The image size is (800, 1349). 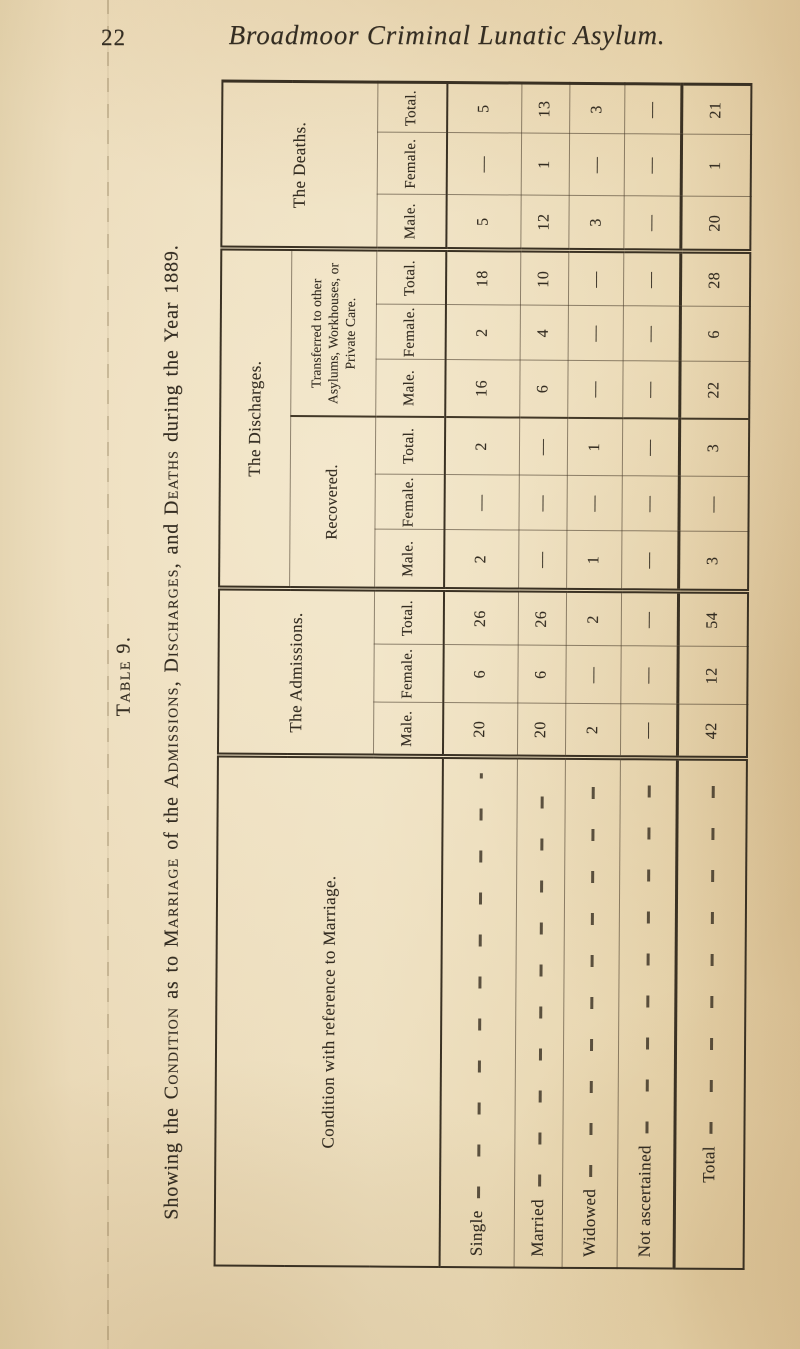 I want to click on data-cell: 21, so click(x=715, y=110).